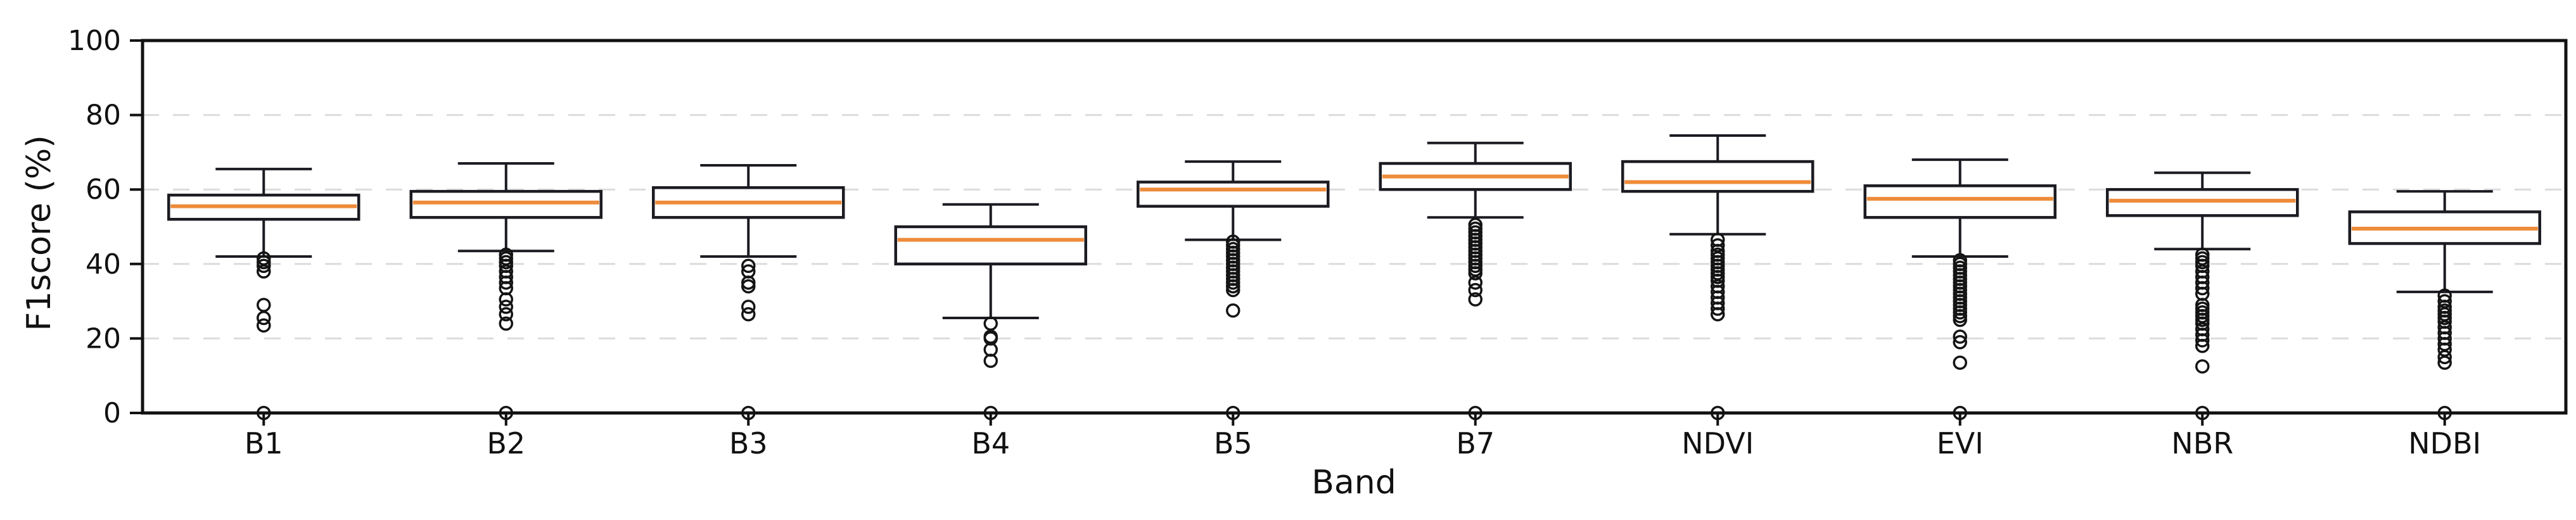  Describe the element at coordinates (95, 41) in the screenshot. I see `y-tick-label: 100` at that location.